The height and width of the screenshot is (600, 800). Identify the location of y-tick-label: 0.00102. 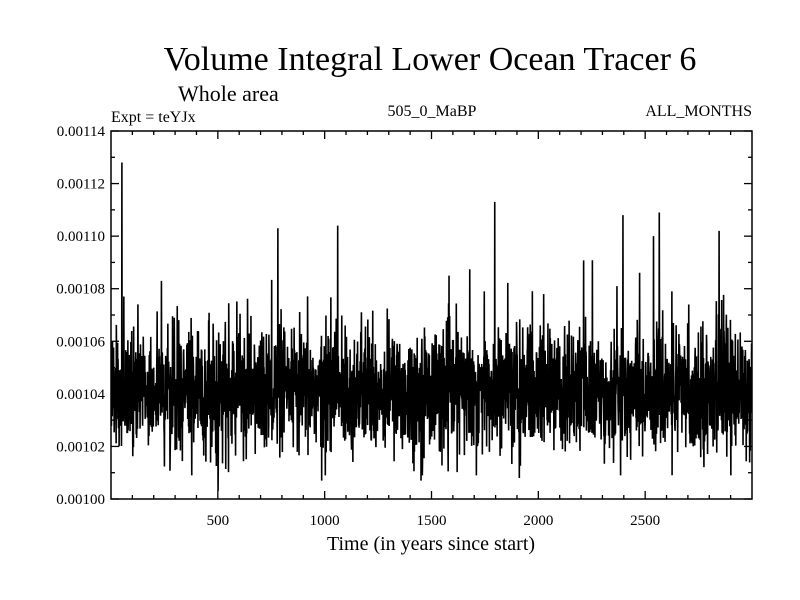
(80, 447).